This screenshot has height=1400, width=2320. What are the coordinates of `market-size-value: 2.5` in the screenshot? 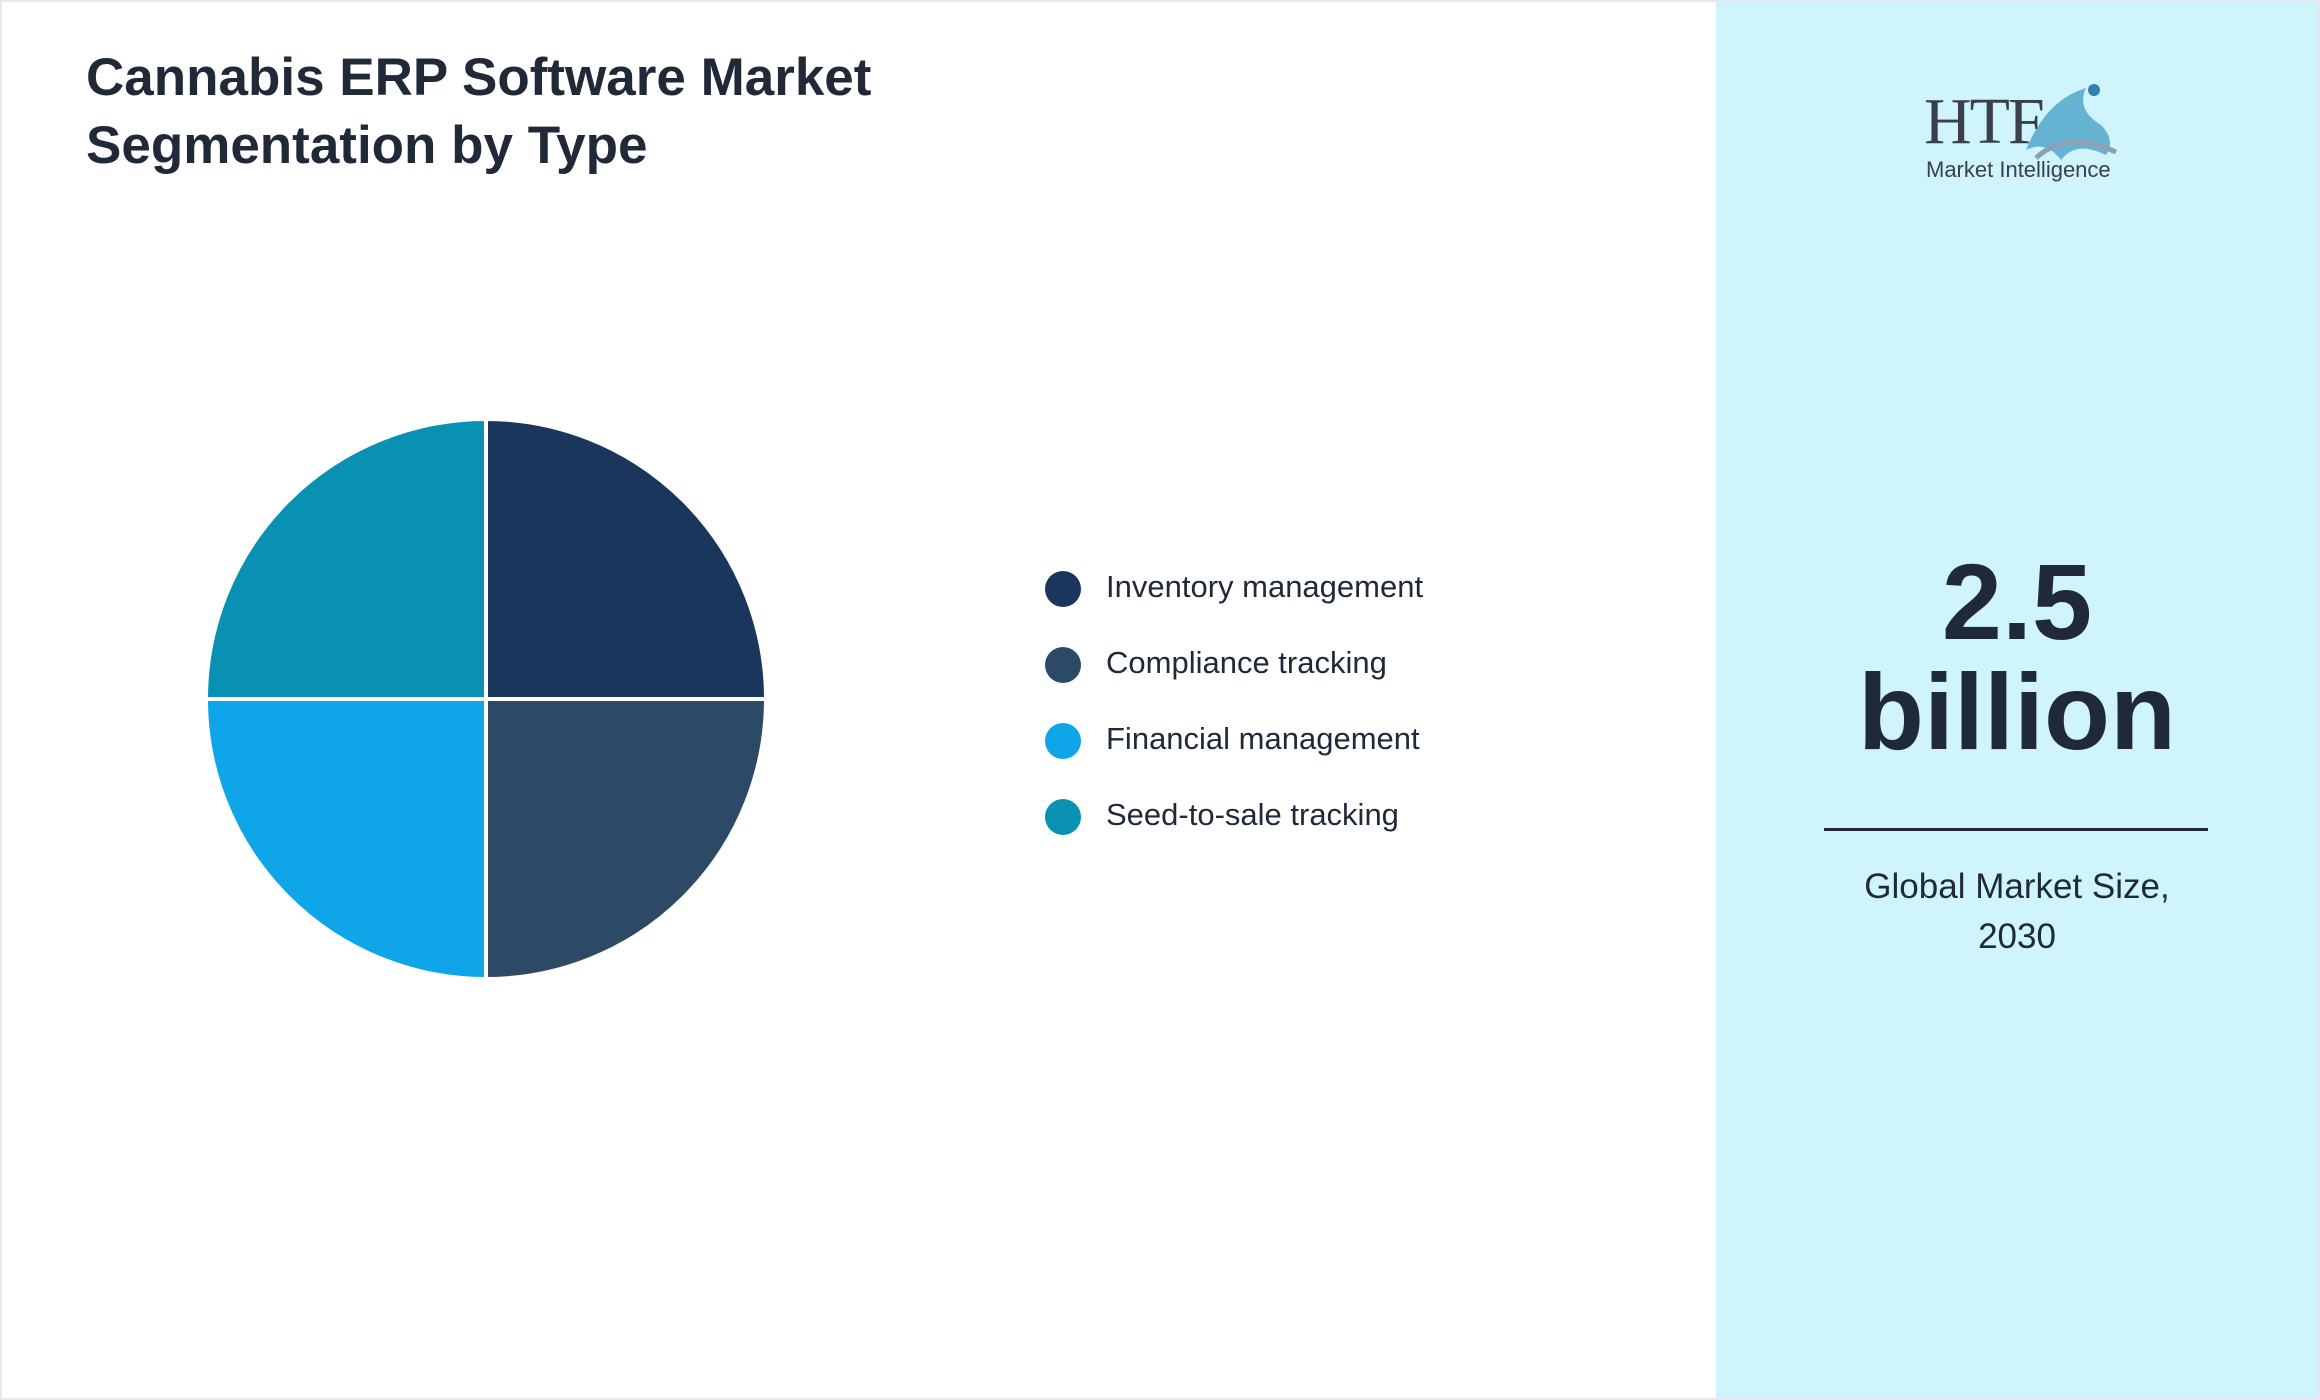 It's located at (2017, 601).